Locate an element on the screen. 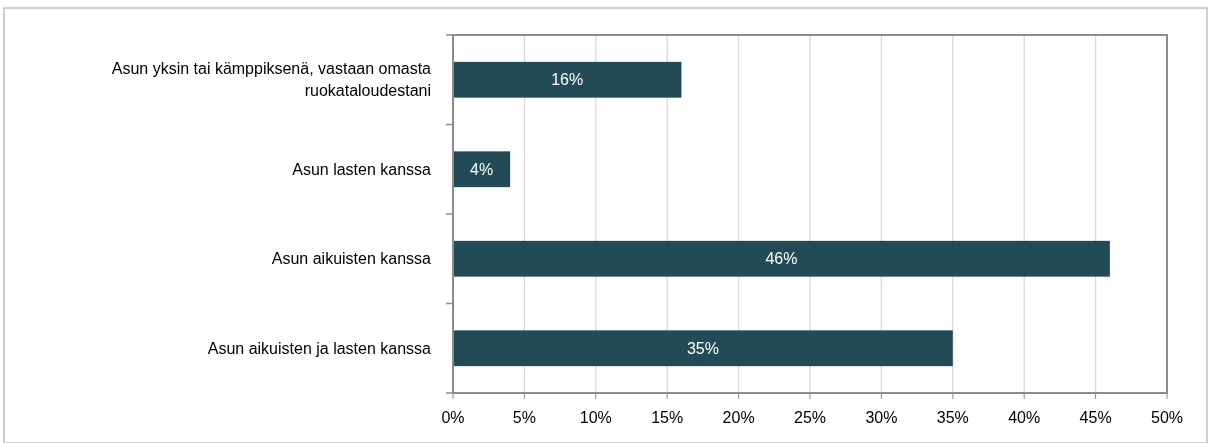 The width and height of the screenshot is (1211, 443). x-tick-label: 0% is located at coordinates (453, 417).